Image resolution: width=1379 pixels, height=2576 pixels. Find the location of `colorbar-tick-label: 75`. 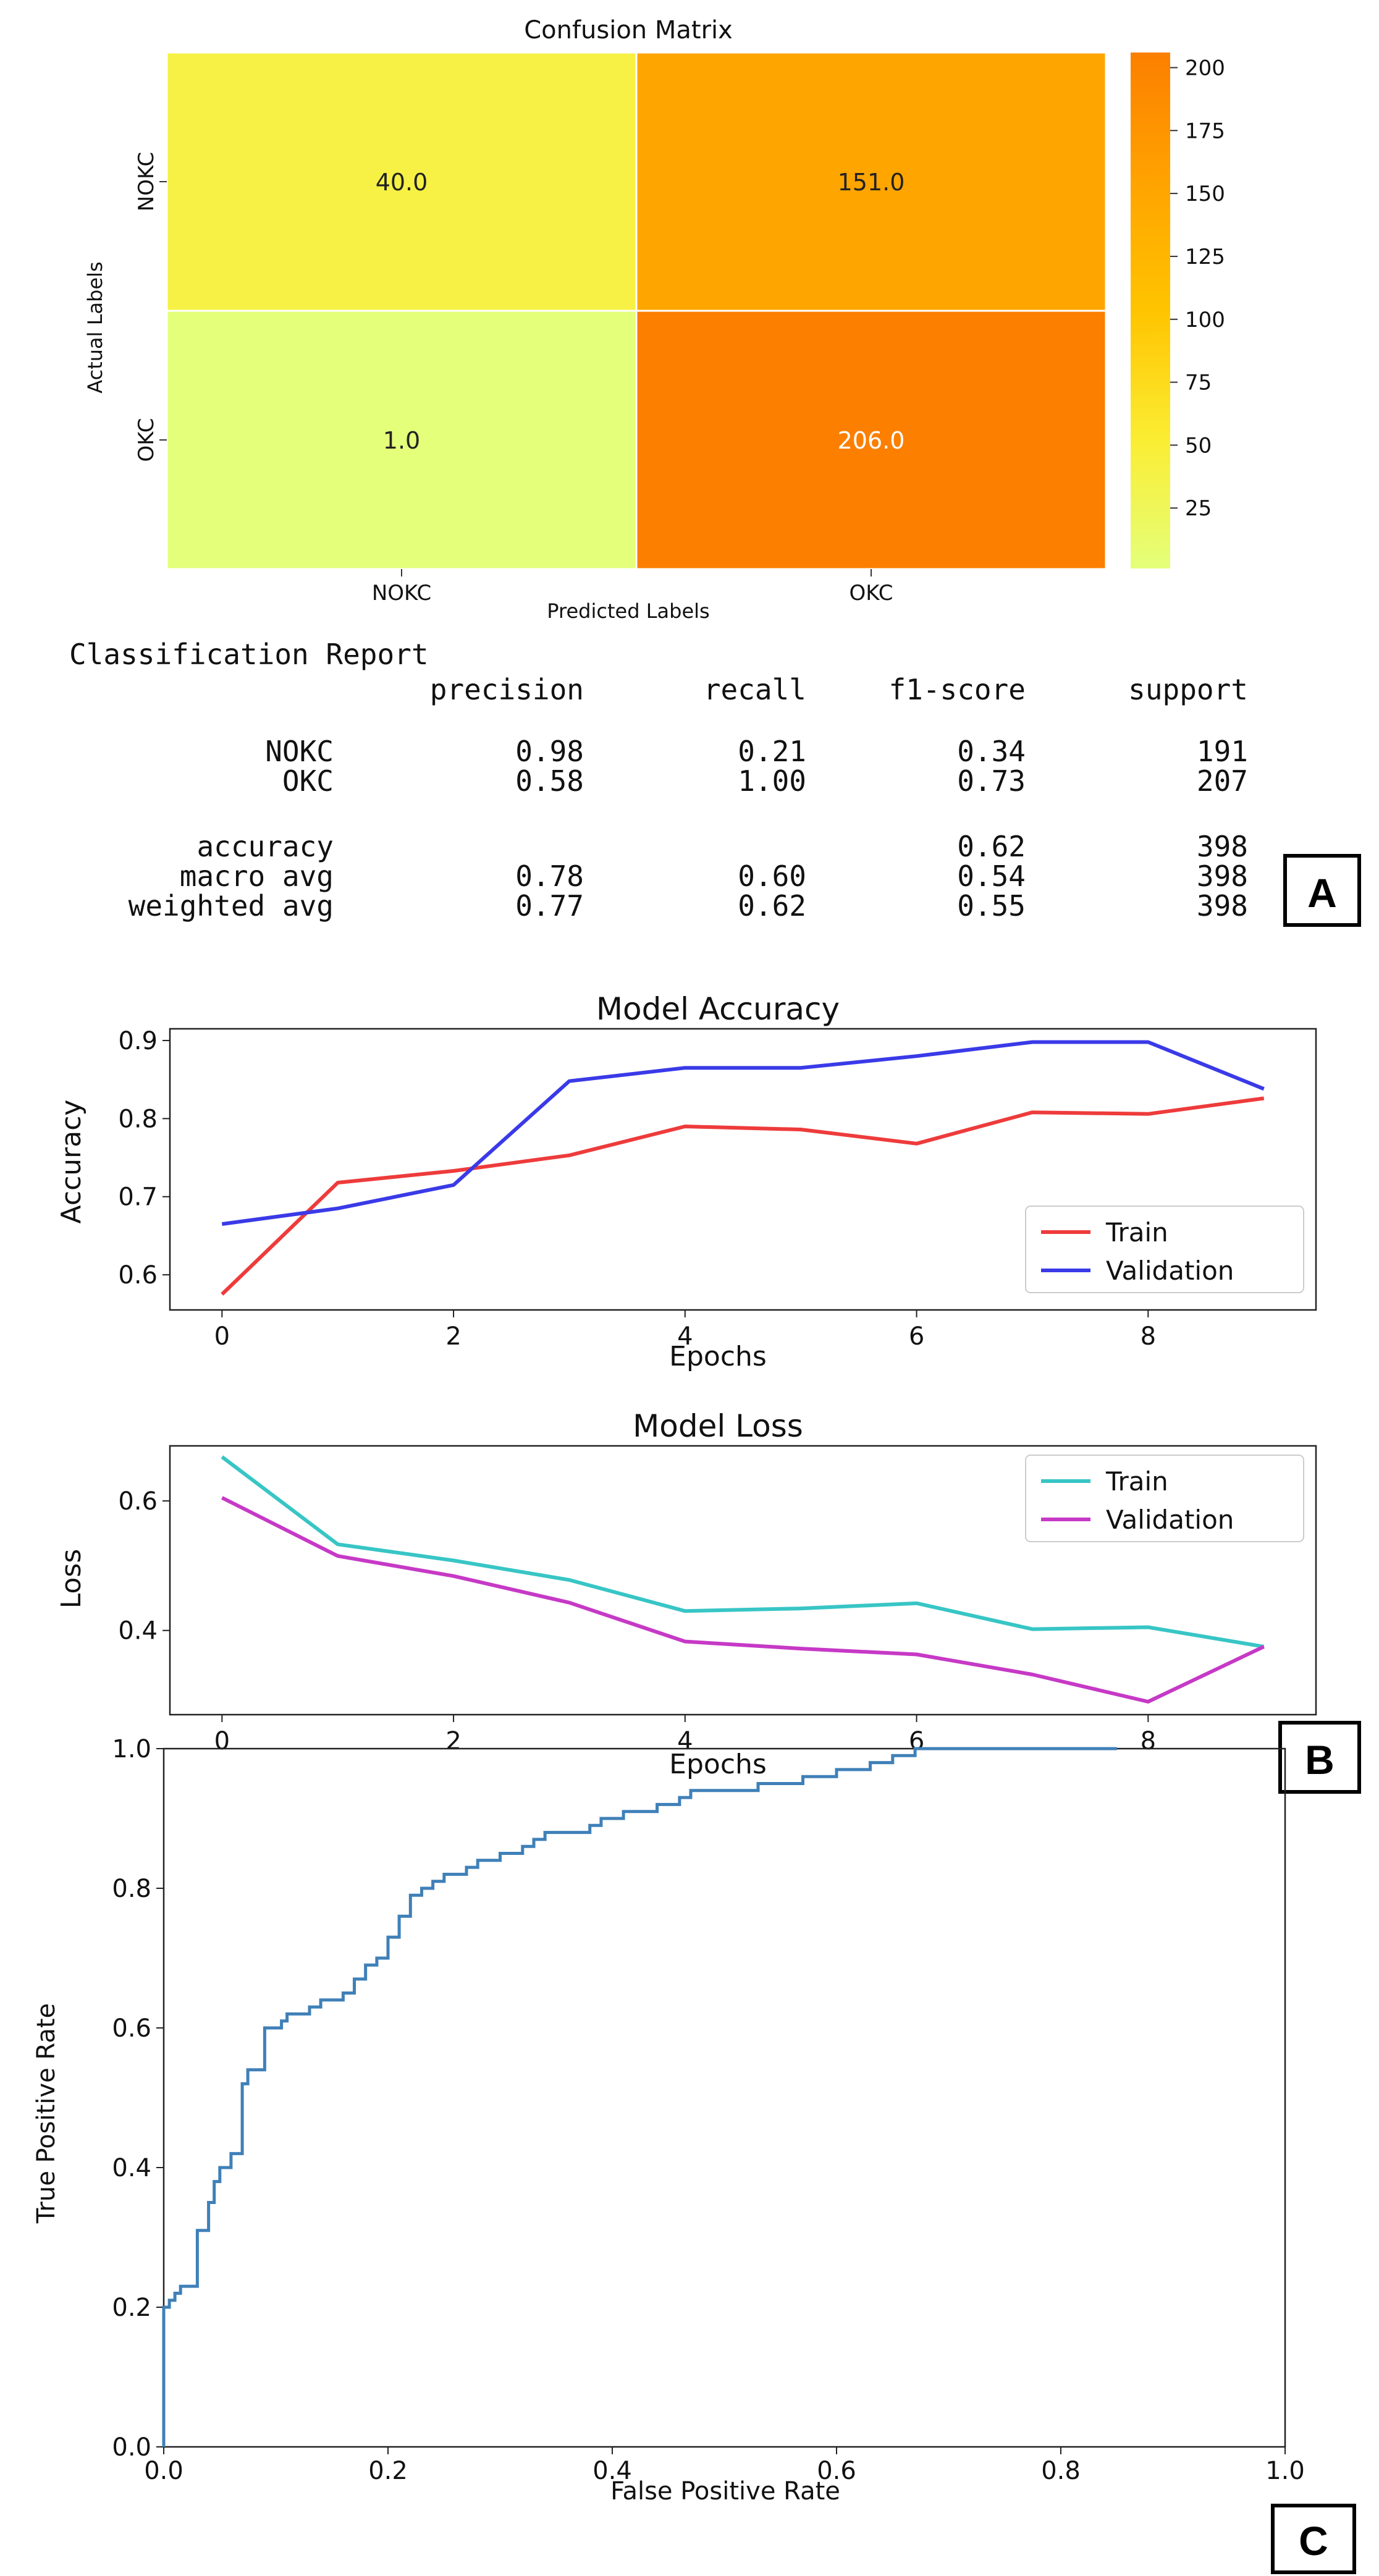

colorbar-tick-label: 75 is located at coordinates (1198, 383).